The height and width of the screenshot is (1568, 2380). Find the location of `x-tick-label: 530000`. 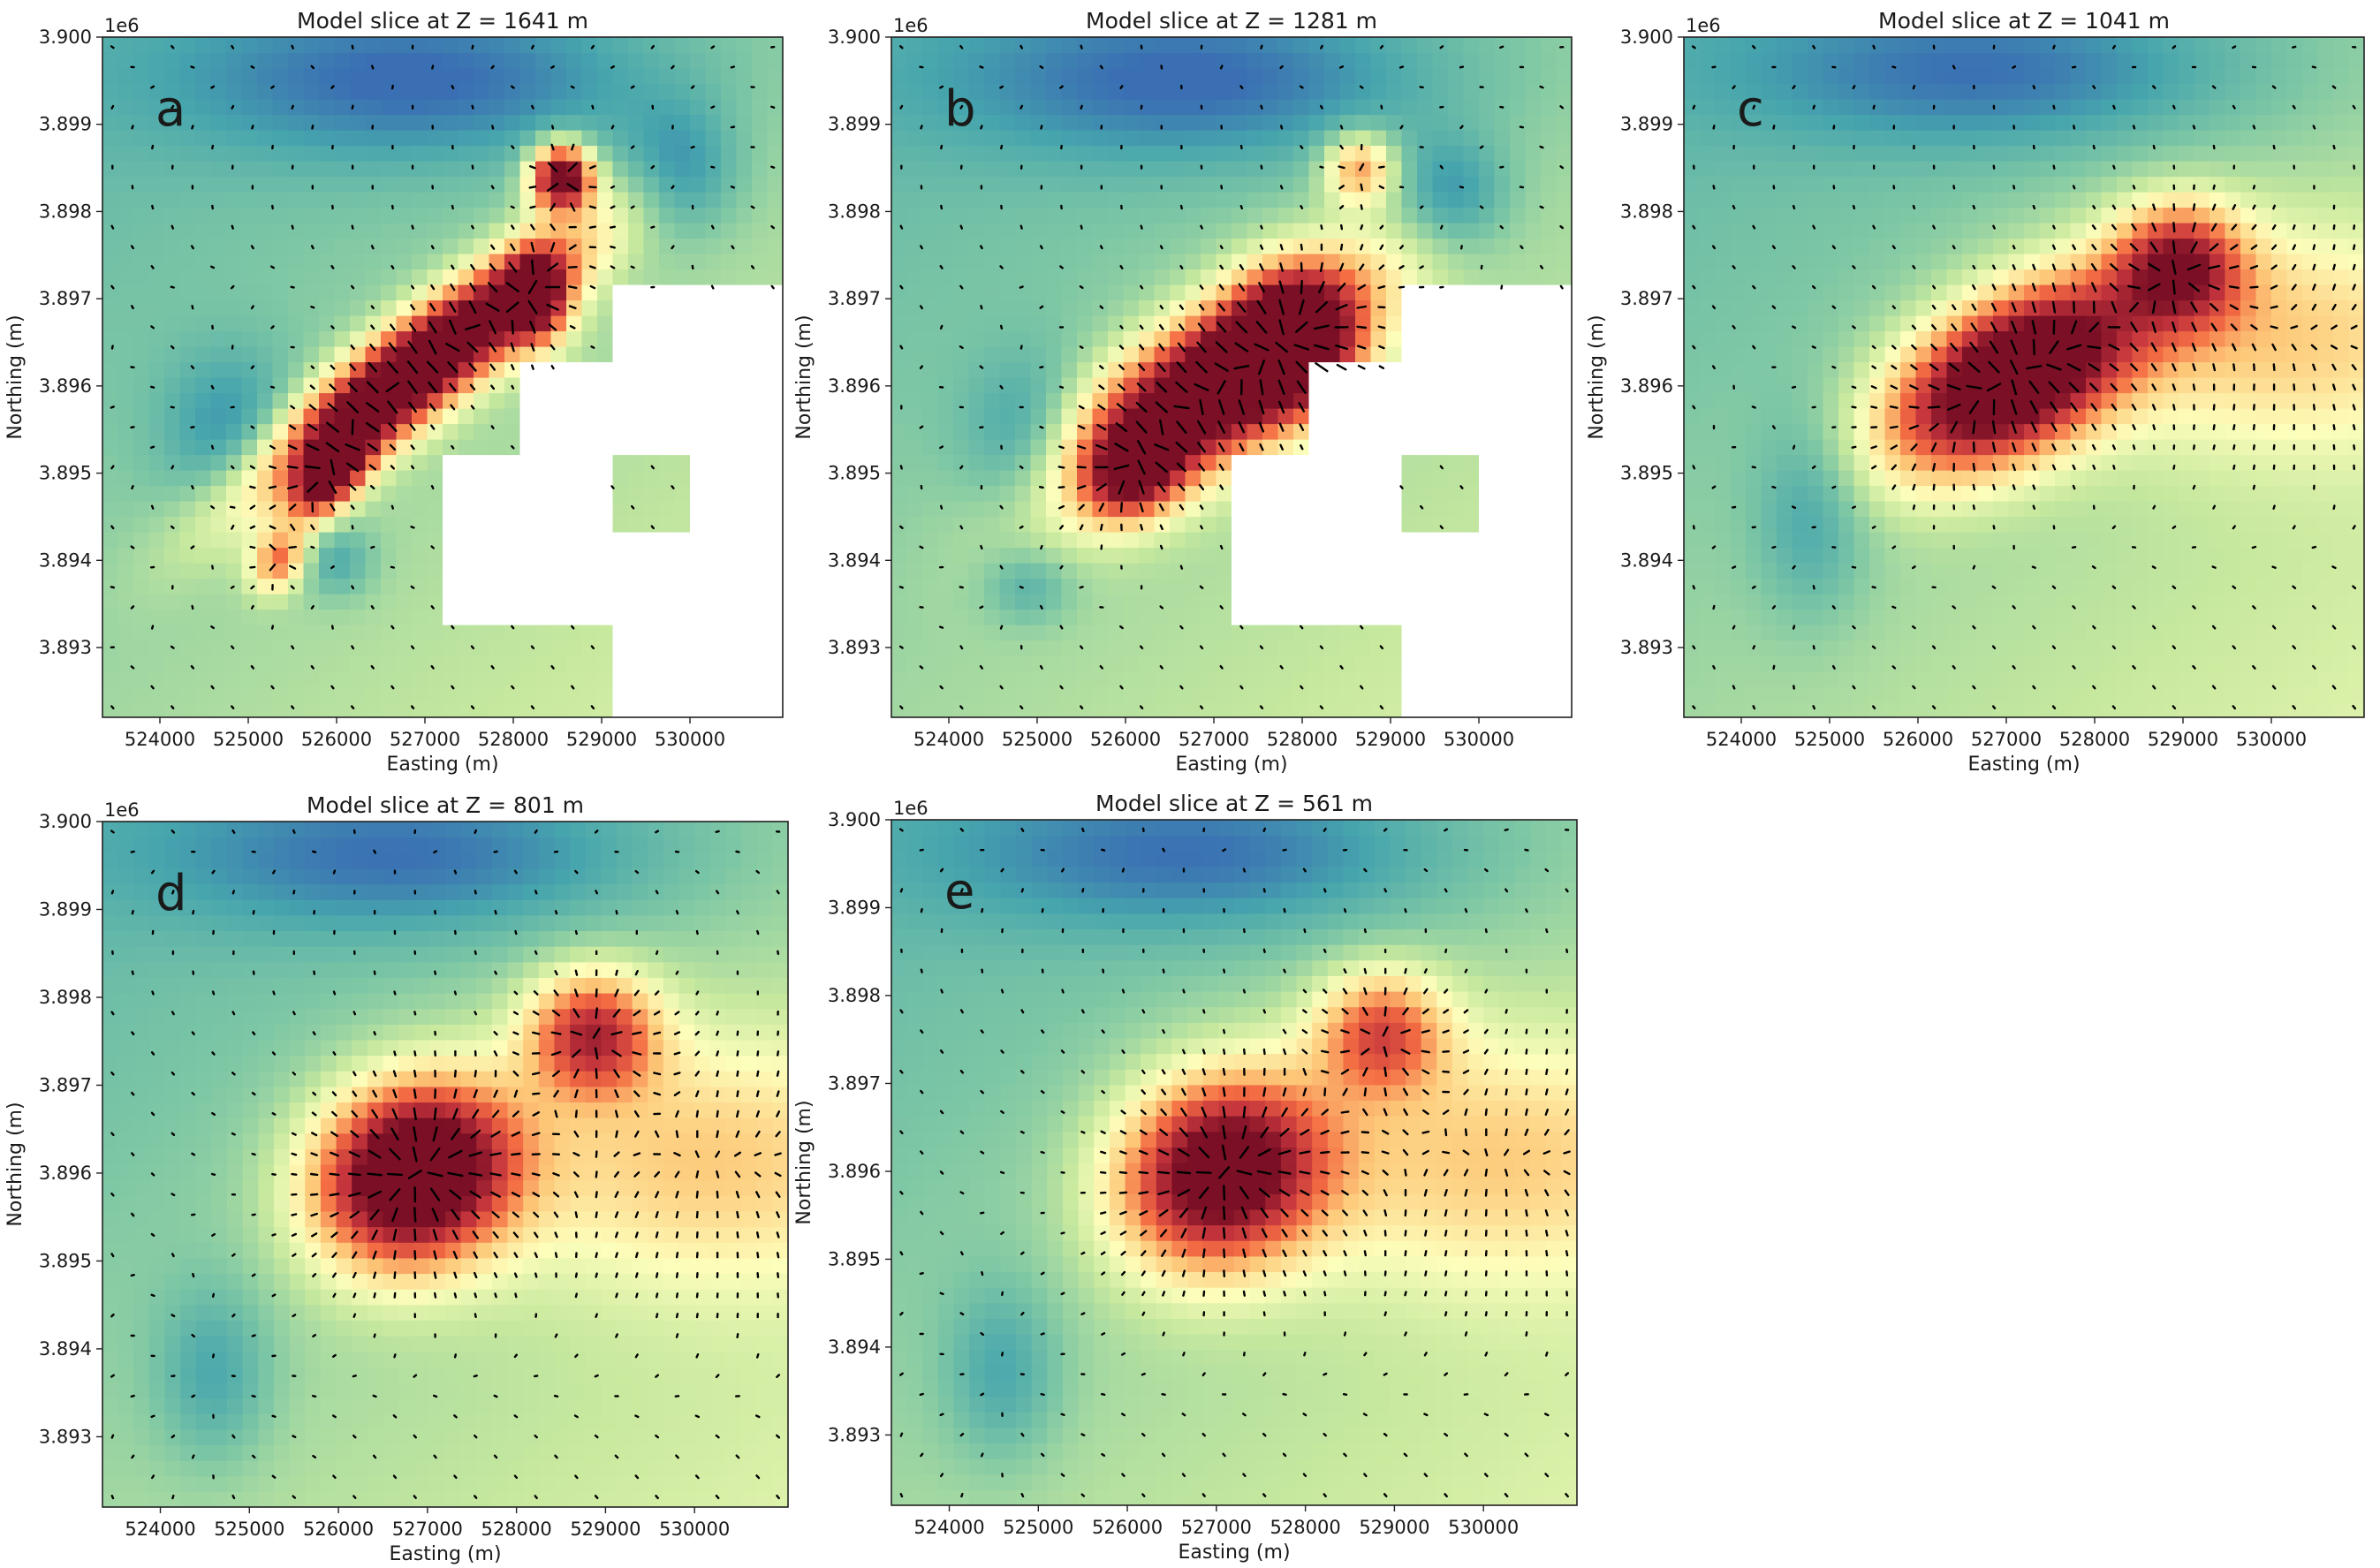

x-tick-label: 530000 is located at coordinates (690, 739).